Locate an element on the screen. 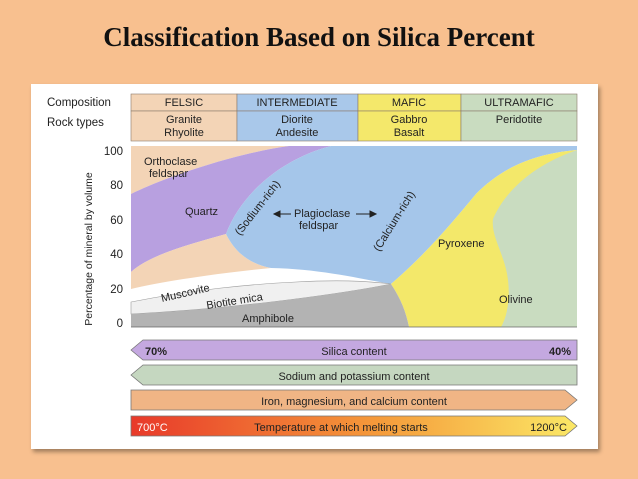 Image resolution: width=638 pixels, height=479 pixels. page-title: Classification Based on Silica Percent is located at coordinates (319, 37).